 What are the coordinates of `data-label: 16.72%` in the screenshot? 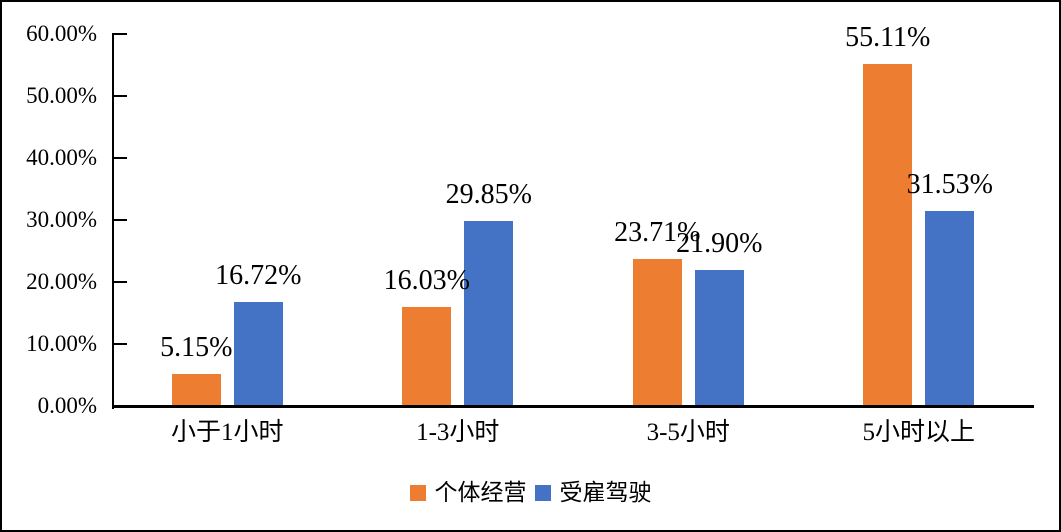 It's located at (258, 276).